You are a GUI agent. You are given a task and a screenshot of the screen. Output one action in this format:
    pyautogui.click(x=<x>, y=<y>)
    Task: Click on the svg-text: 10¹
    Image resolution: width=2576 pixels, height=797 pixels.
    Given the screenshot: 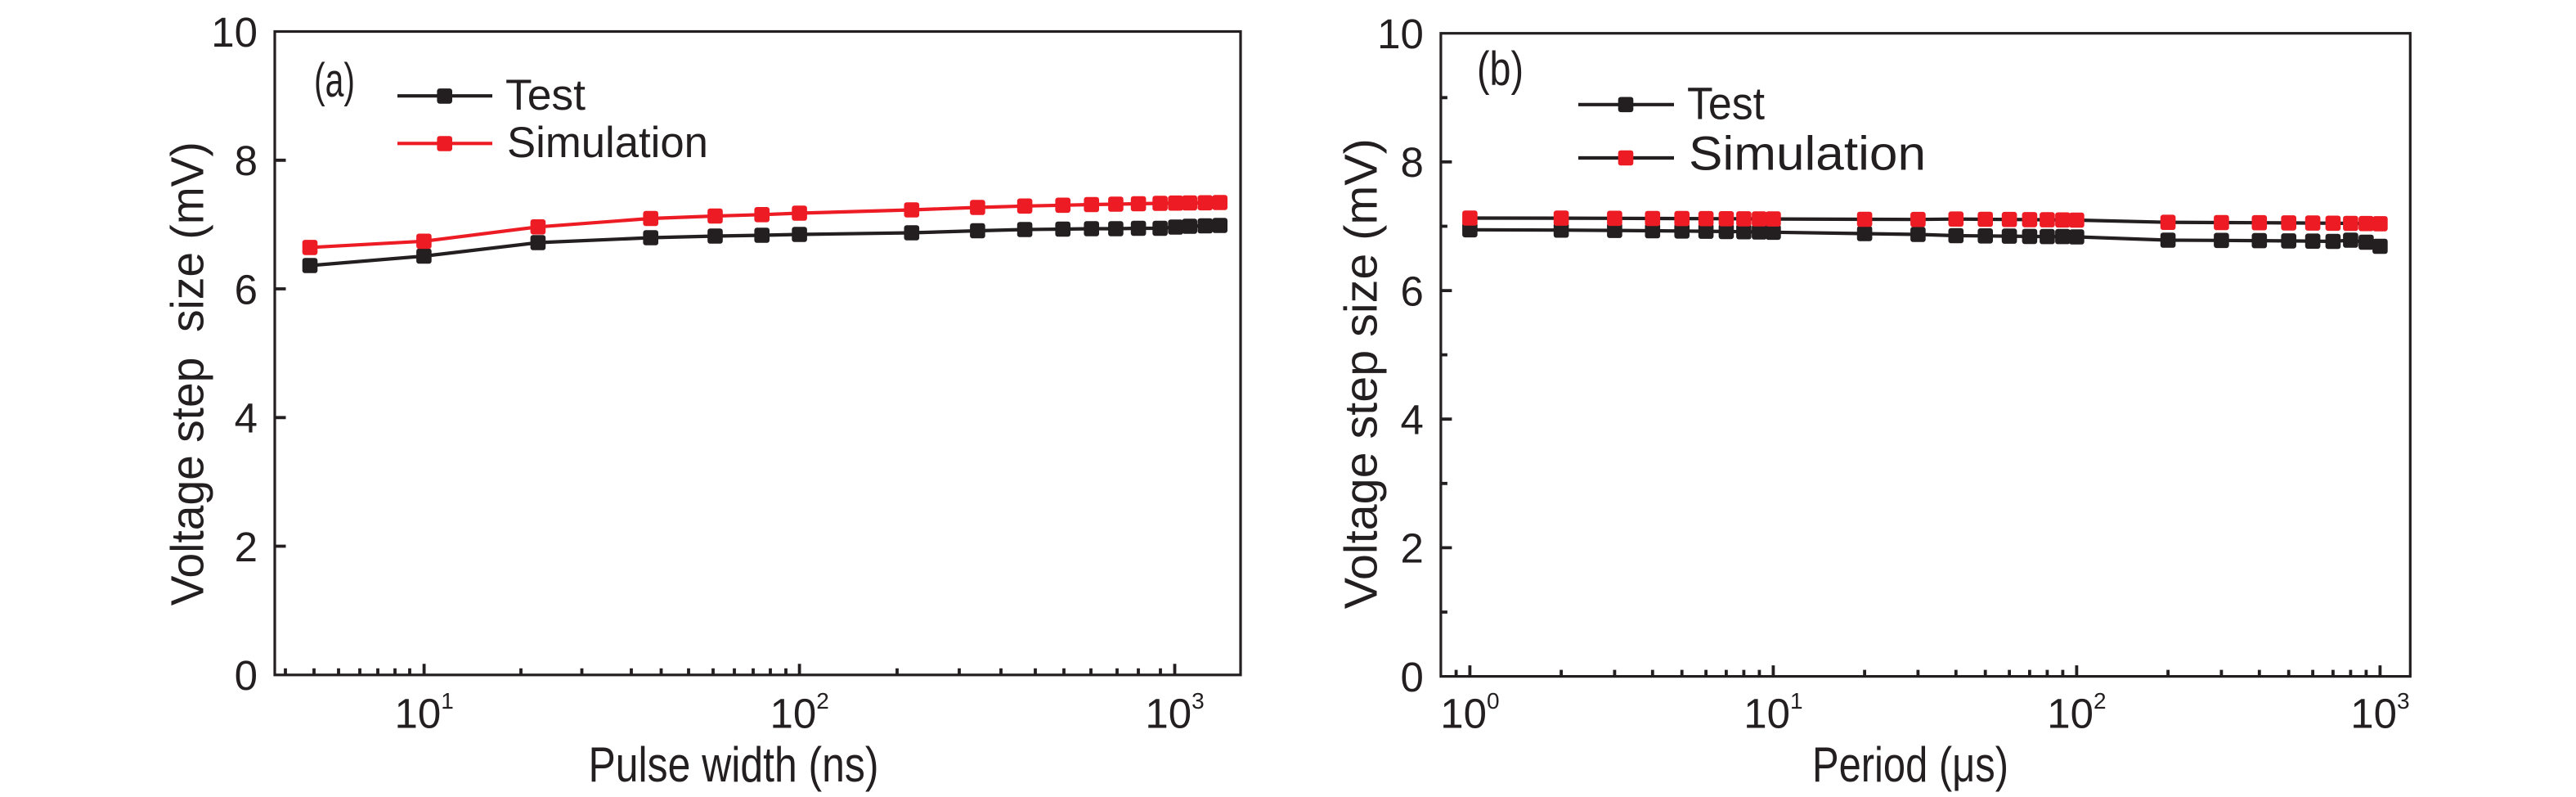 What is the action you would take?
    pyautogui.click(x=425, y=712)
    